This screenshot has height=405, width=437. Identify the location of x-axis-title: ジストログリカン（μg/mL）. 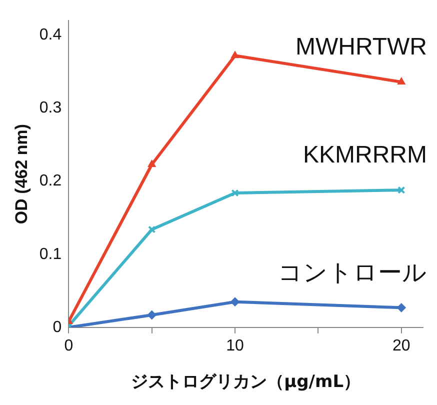
(246, 382).